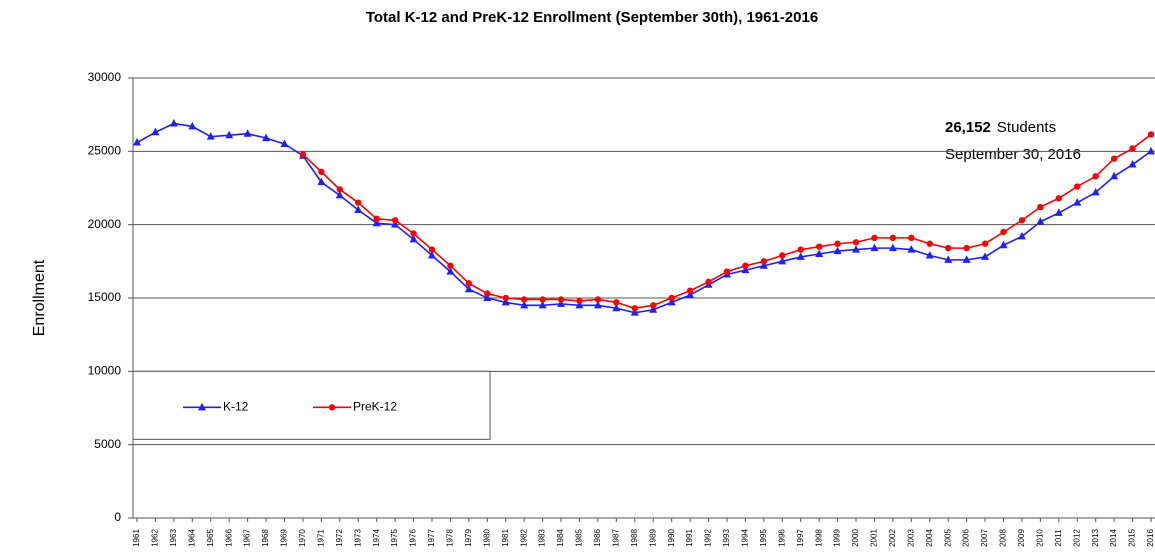 This screenshot has width=1155, height=559. Describe the element at coordinates (781, 538) in the screenshot. I see `x-tick-label: 1996` at that location.